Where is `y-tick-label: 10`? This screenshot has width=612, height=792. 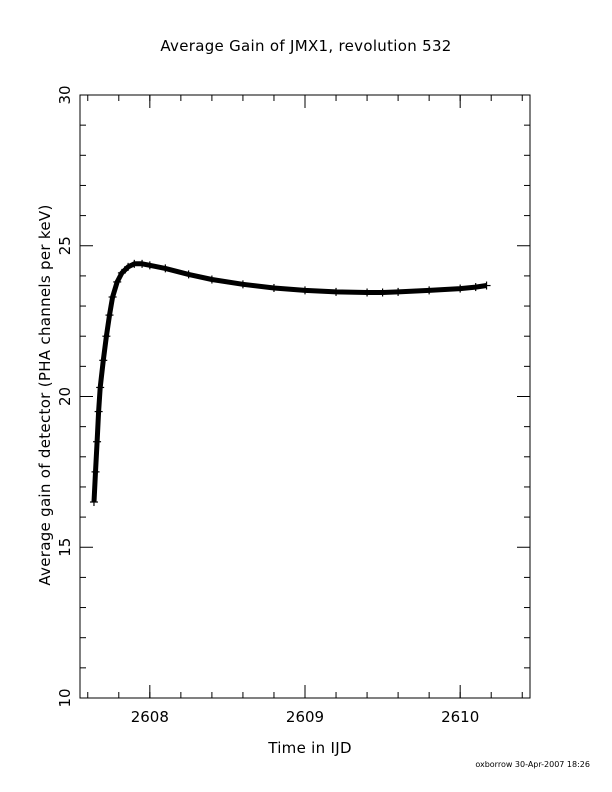 y-tick-label: 10 is located at coordinates (65, 697).